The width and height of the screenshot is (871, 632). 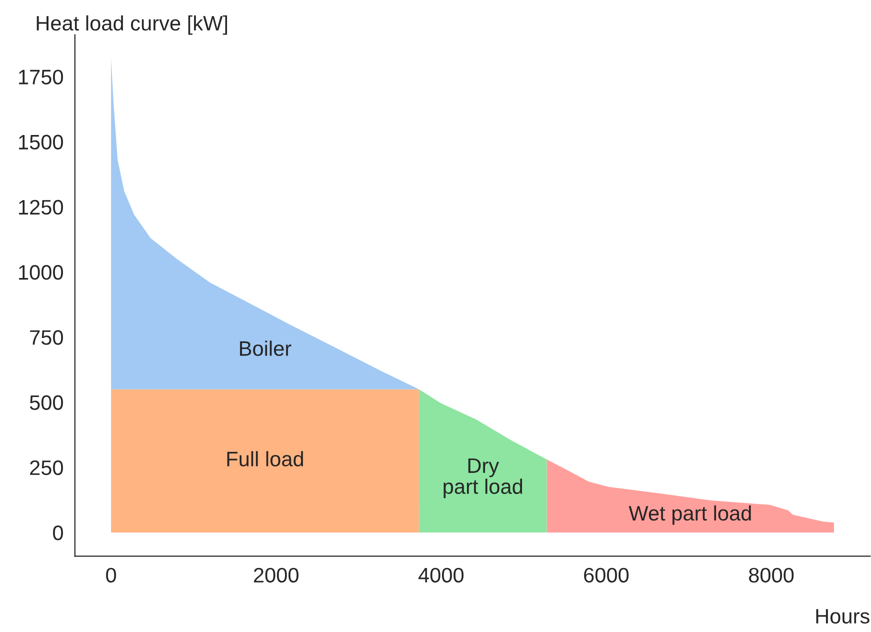 What do you see at coordinates (41, 207) in the screenshot?
I see `y-tick-label: 1250` at bounding box center [41, 207].